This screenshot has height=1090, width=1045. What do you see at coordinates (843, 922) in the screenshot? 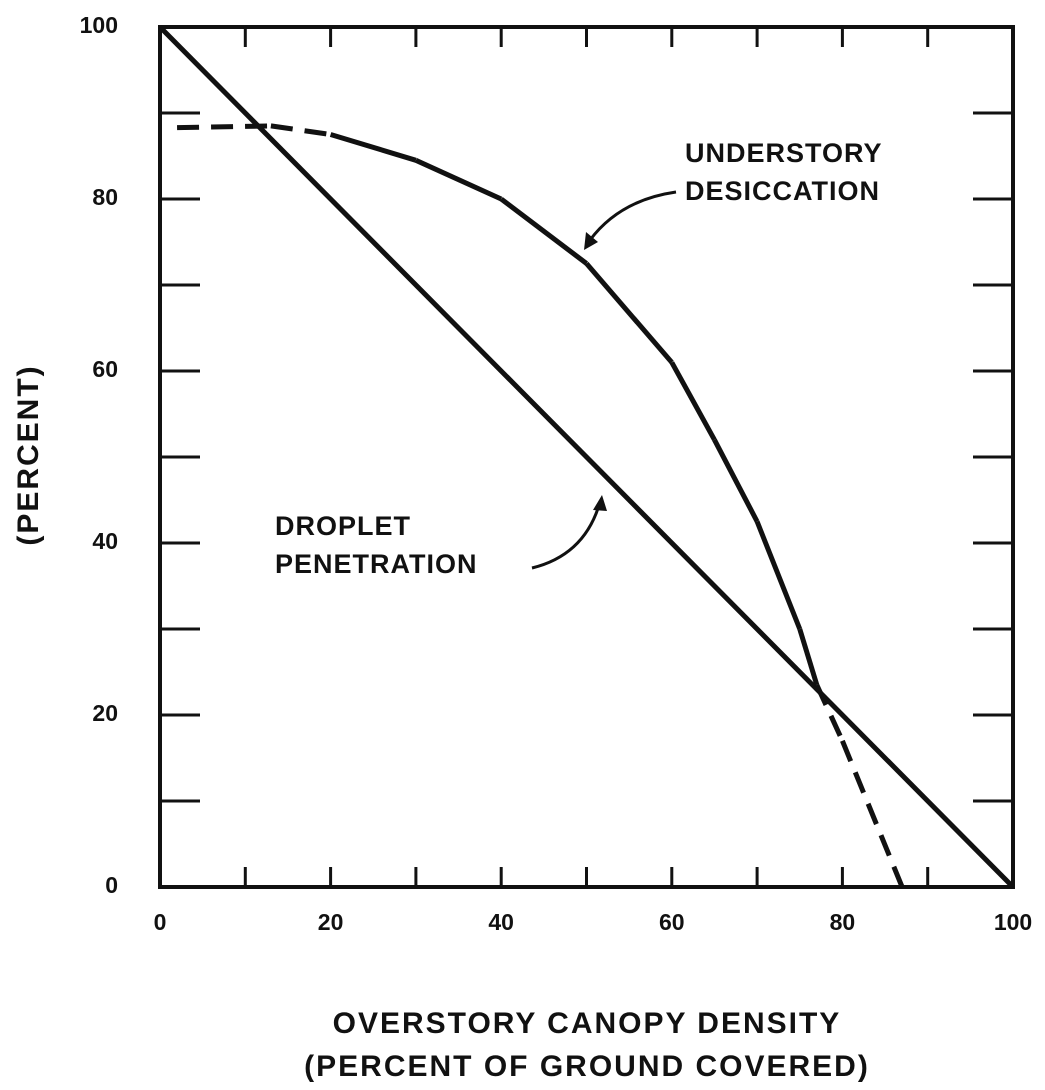
I see `x-tick-label: 80` at bounding box center [843, 922].